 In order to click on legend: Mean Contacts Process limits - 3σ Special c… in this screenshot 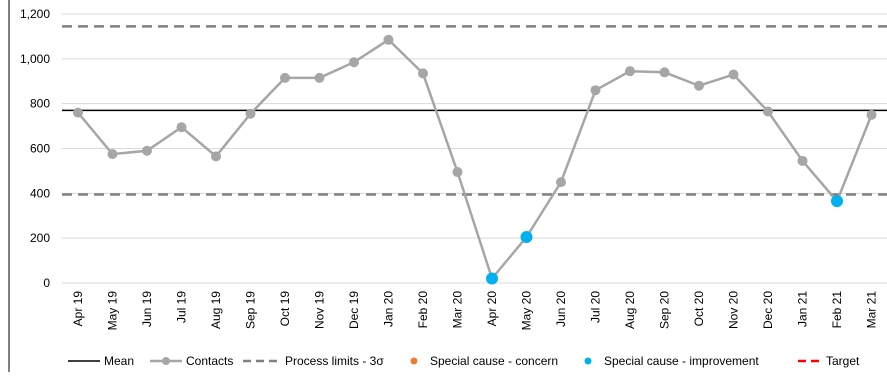, I will do `click(443, 362)`.